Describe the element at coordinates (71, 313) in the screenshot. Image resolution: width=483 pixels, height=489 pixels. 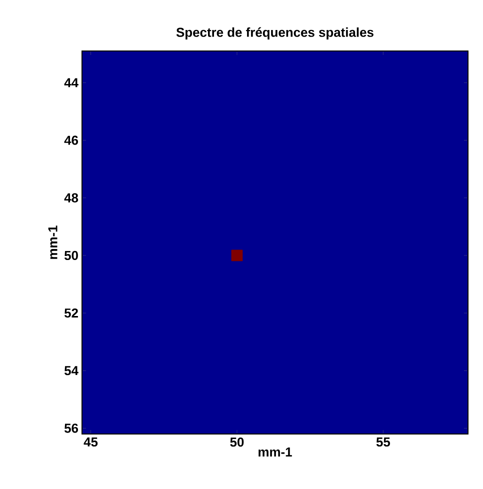
I see `y-tick-label: 52` at that location.